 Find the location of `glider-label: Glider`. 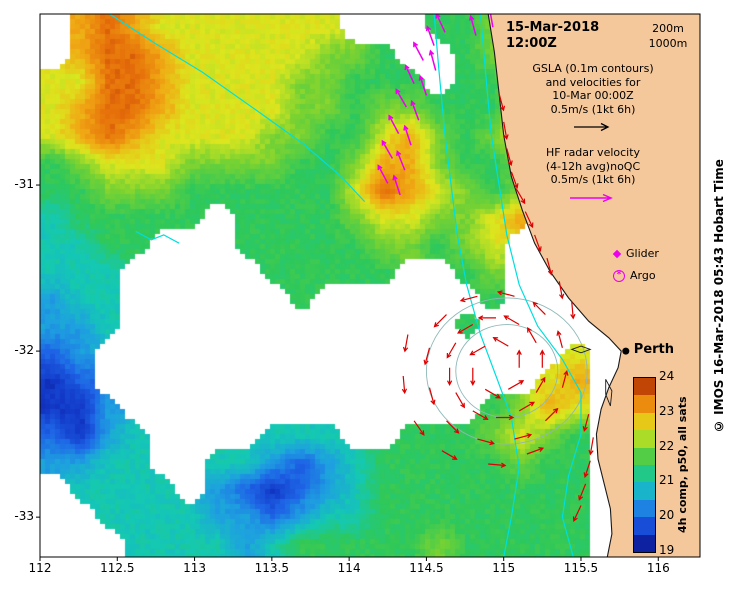

glider-label: Glider is located at coordinates (642, 253).